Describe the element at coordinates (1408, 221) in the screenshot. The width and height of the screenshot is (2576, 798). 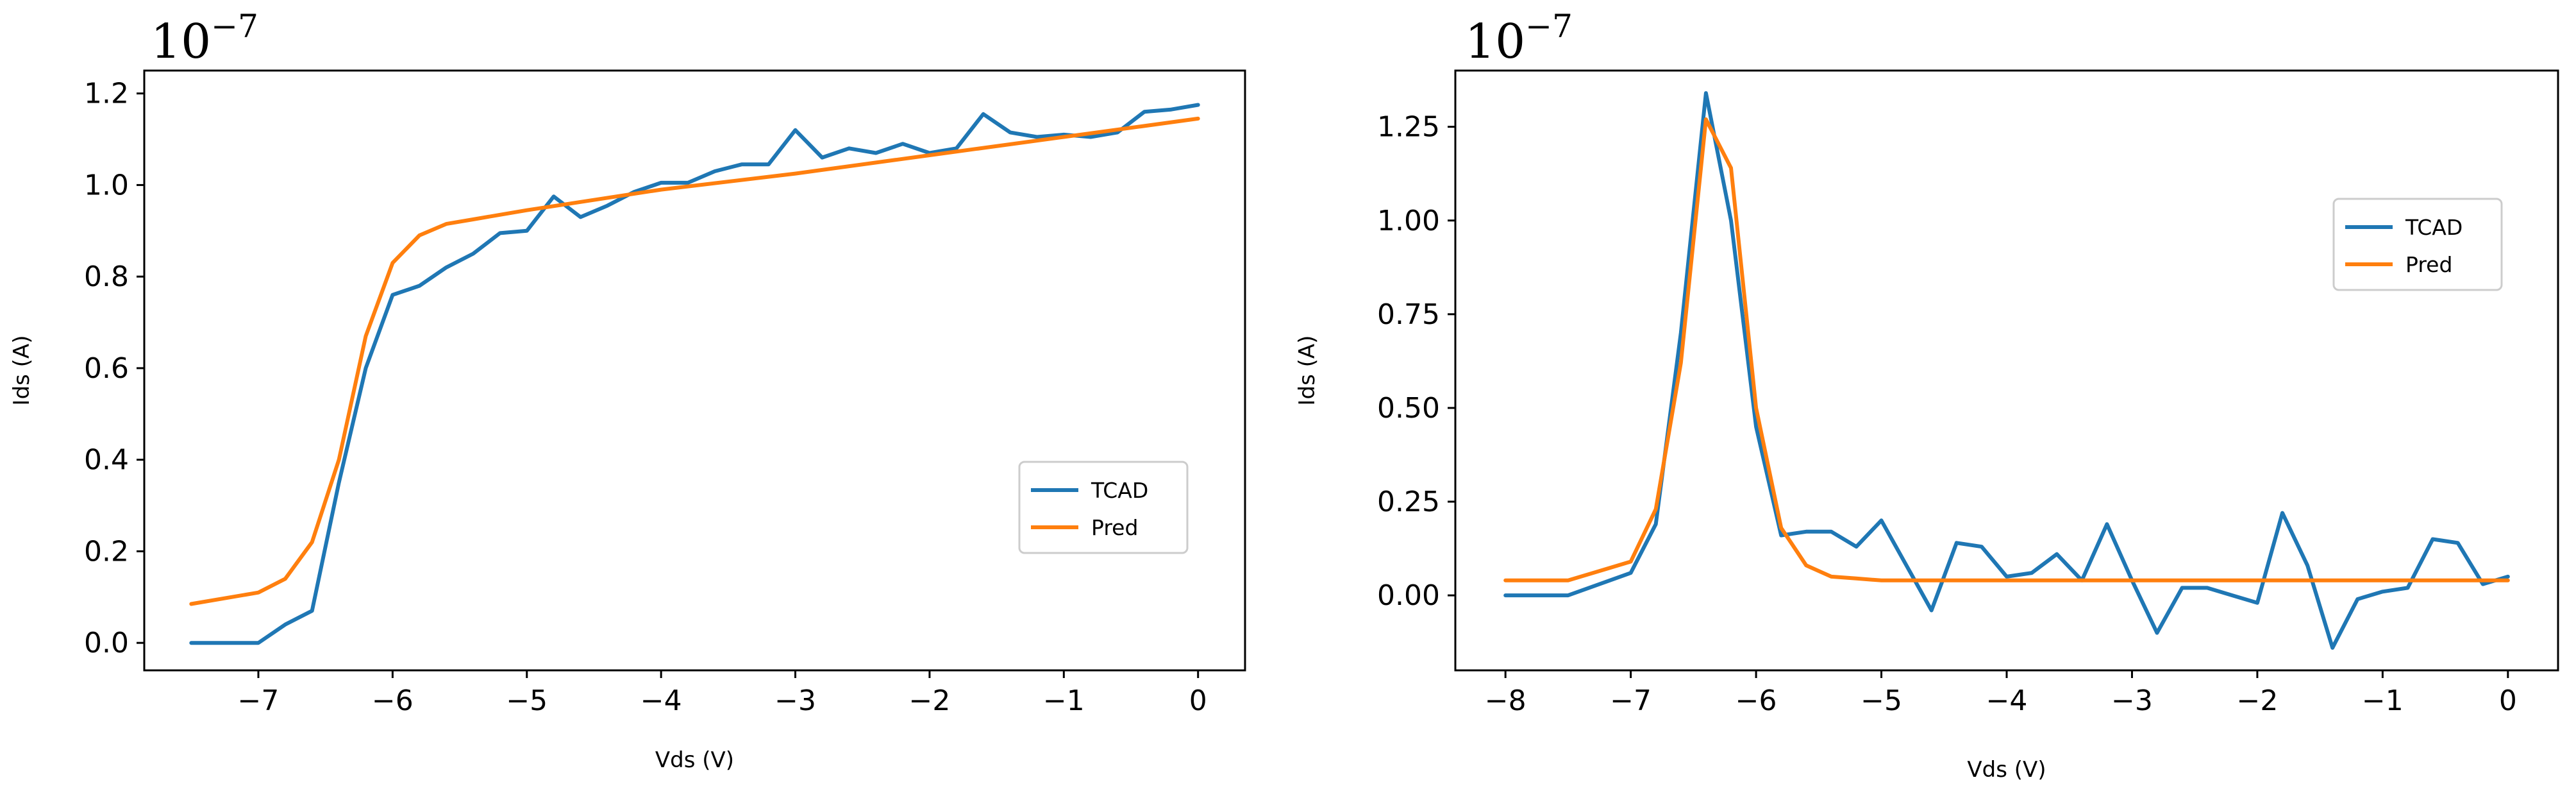
I see `y-tick-label: 1.00` at that location.